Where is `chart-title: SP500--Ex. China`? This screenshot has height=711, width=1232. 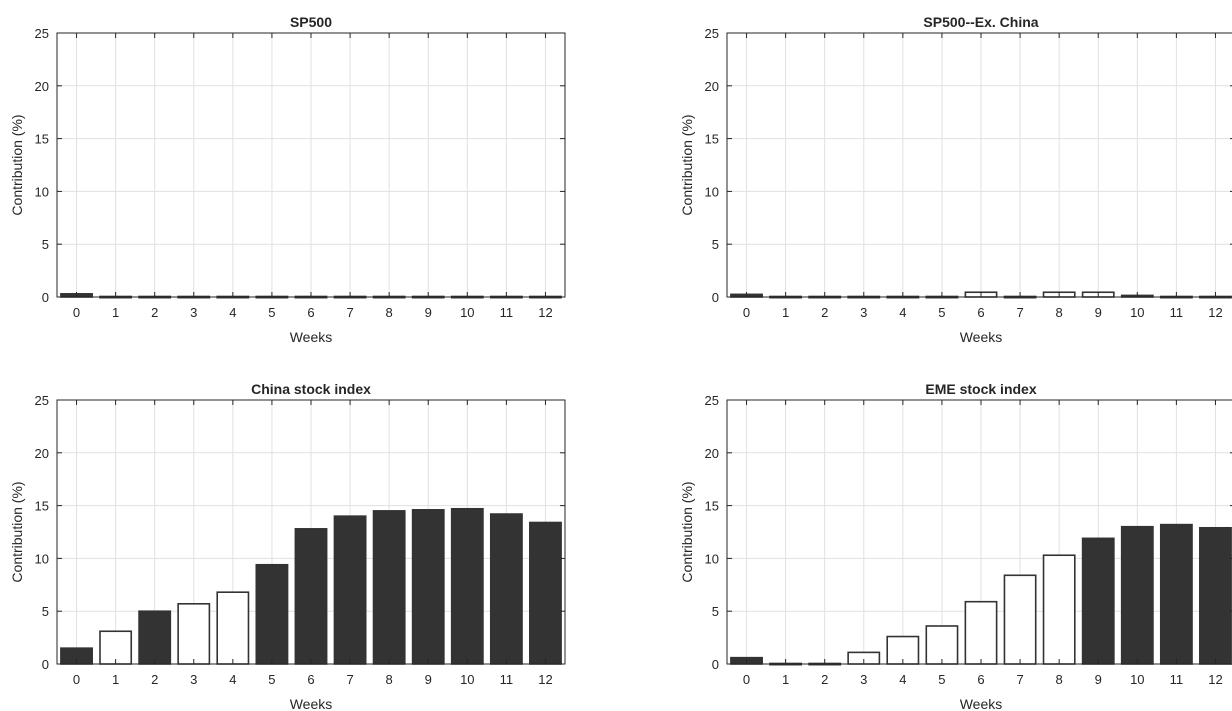
chart-title: SP500--Ex. China is located at coordinates (980, 22).